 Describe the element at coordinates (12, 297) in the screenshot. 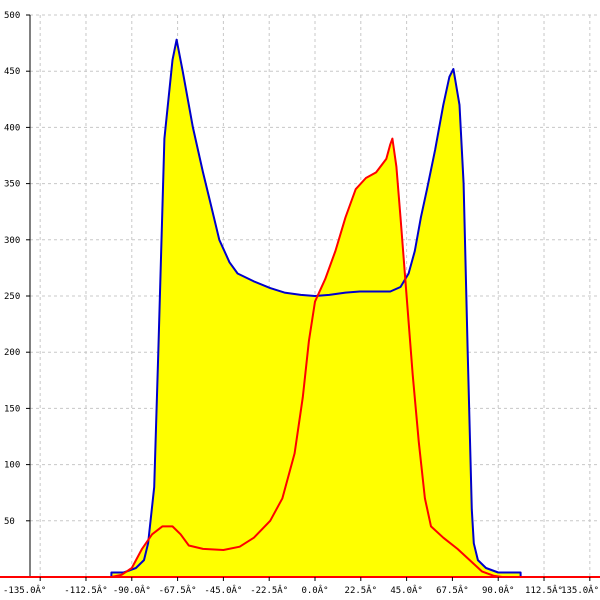

I see `y-tick-label: 250` at that location.